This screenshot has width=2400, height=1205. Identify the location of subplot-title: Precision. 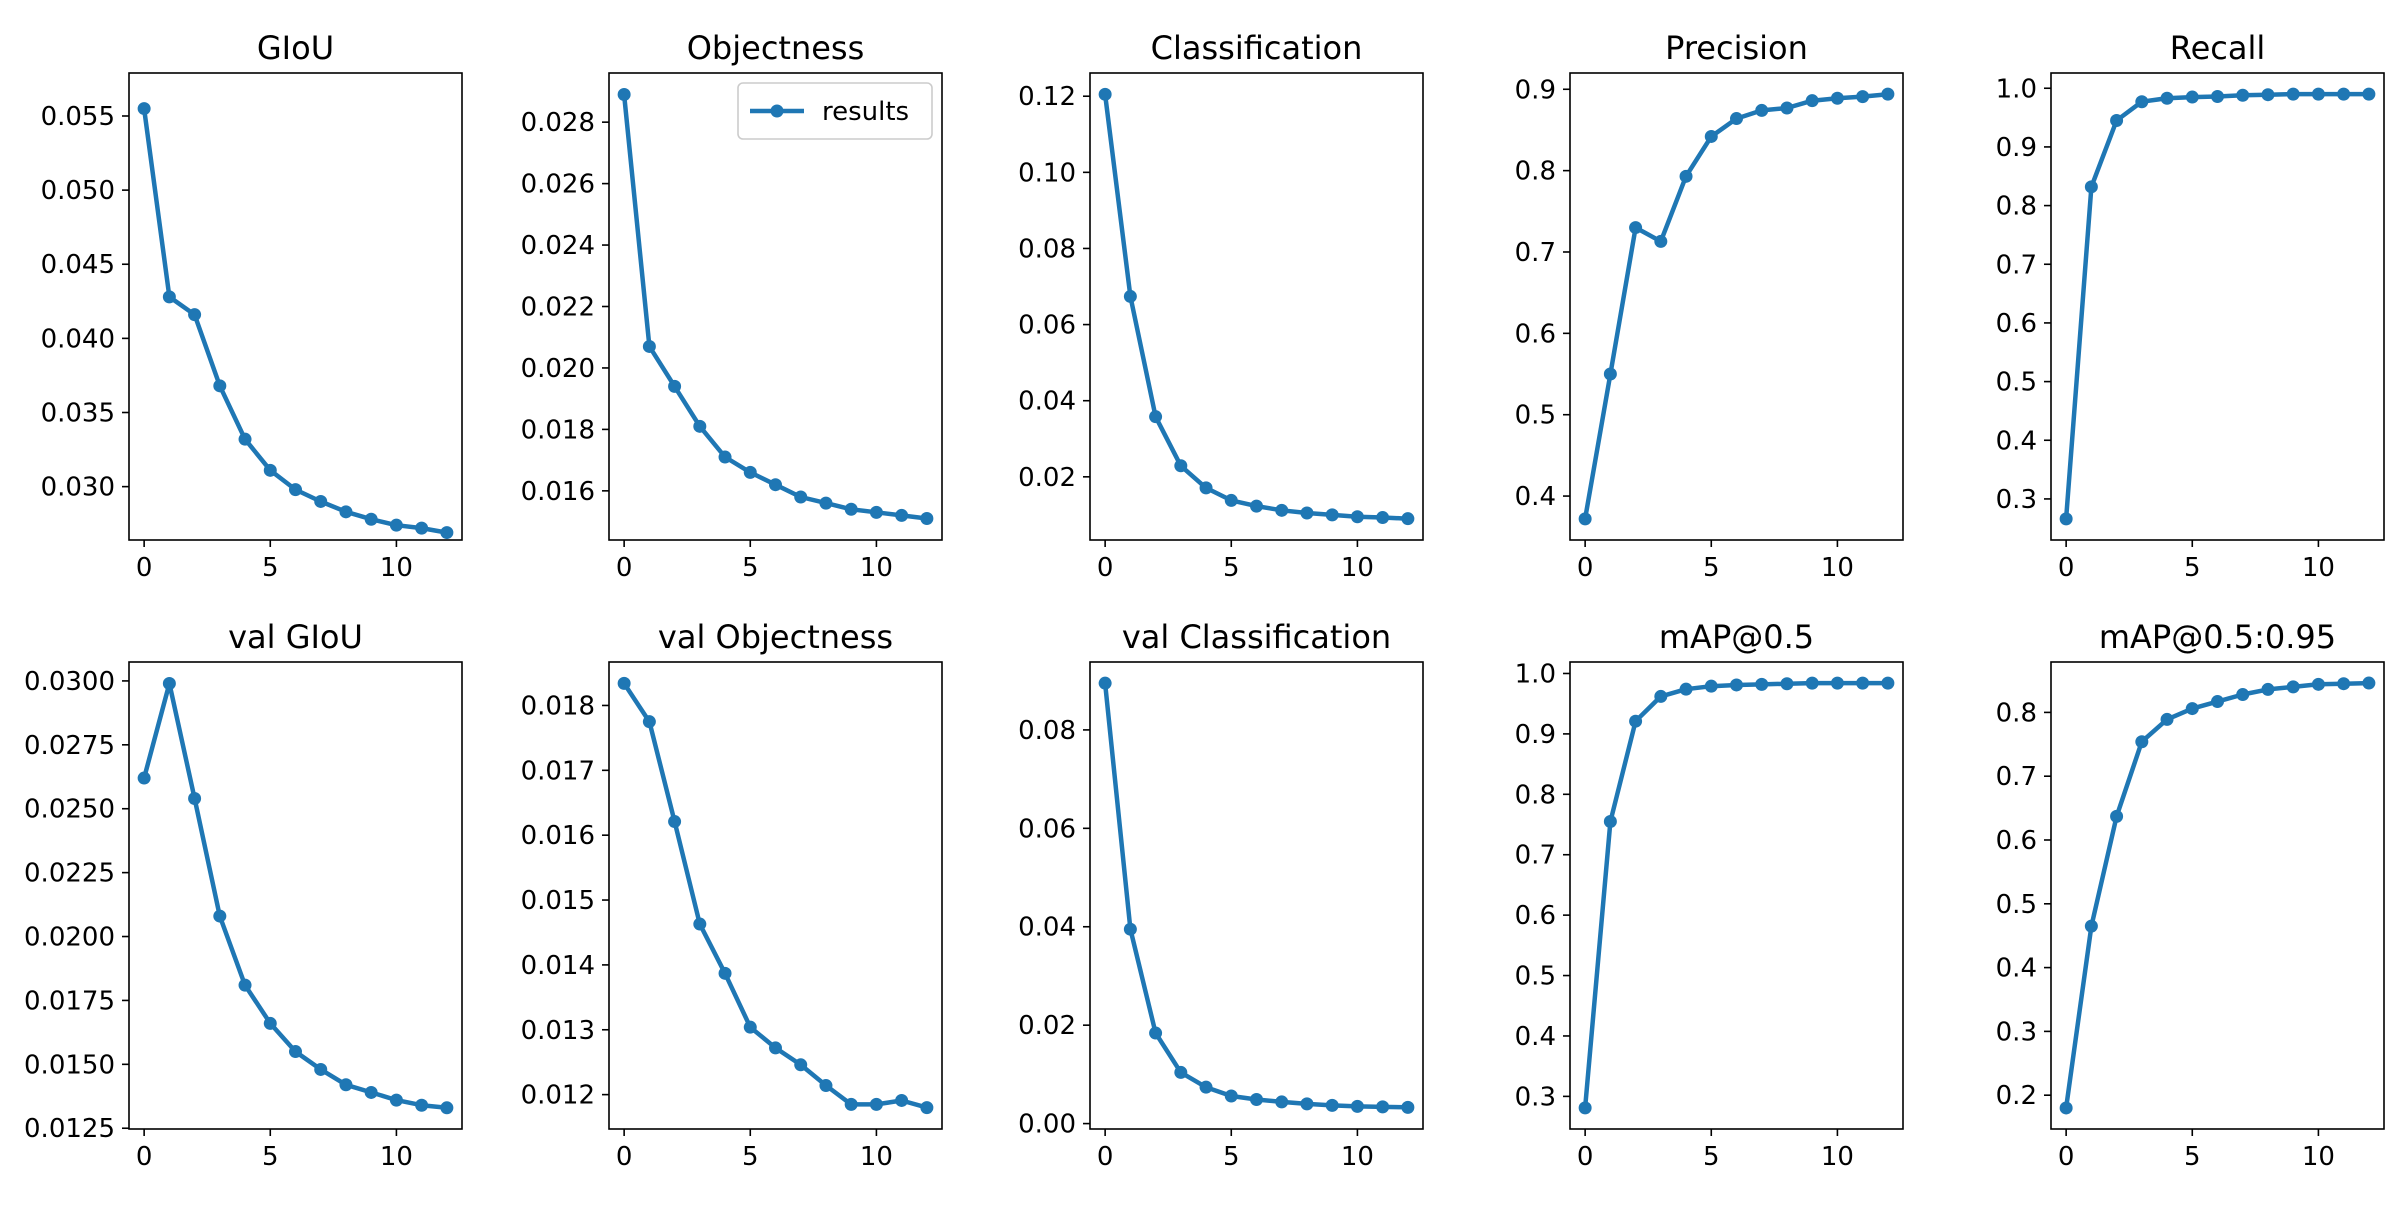
(1736, 48).